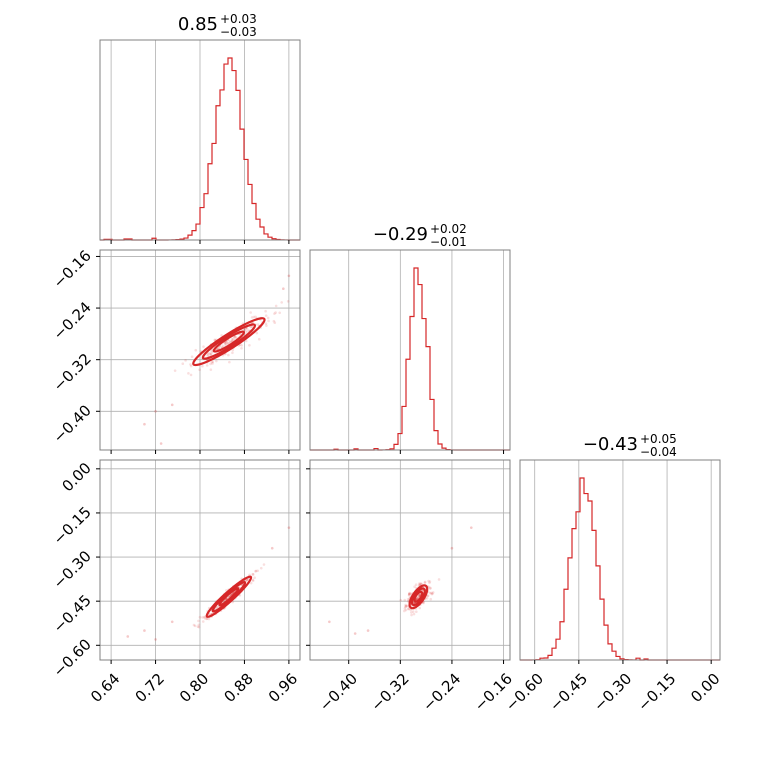 The width and height of the screenshot is (760, 760). What do you see at coordinates (72, 657) in the screenshot?
I see `y-tick-label: −0.60` at bounding box center [72, 657].